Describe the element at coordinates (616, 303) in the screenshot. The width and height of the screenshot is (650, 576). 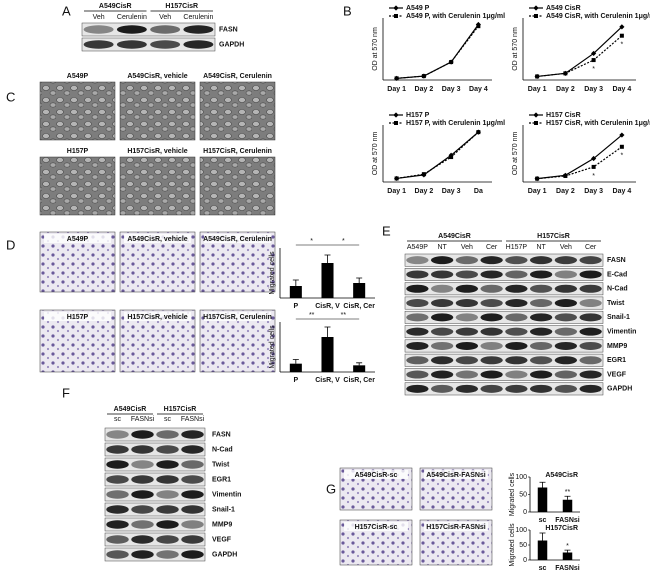
I see `protein-label: Twist` at that location.